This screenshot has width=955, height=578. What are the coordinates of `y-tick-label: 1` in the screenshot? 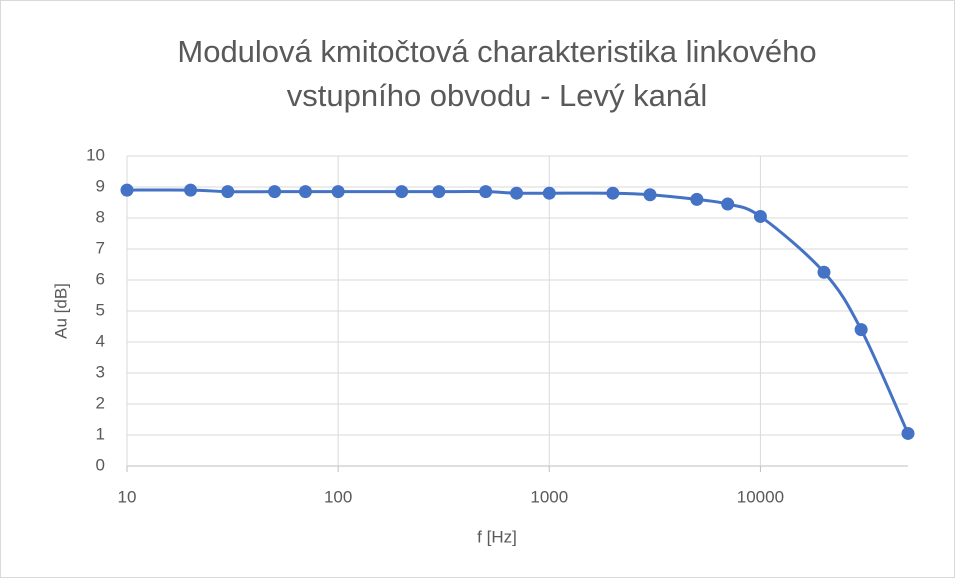 It's located at (100, 433).